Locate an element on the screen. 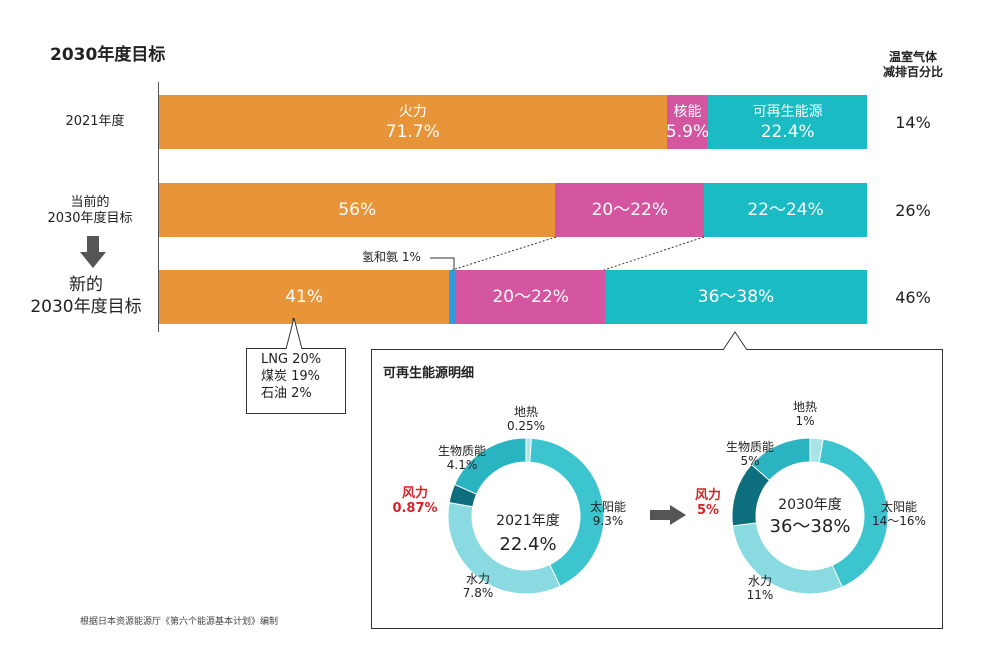 Image resolution: width=1000 pixels, height=672 pixels. bar-segment: 火力 71.7% is located at coordinates (413, 122).